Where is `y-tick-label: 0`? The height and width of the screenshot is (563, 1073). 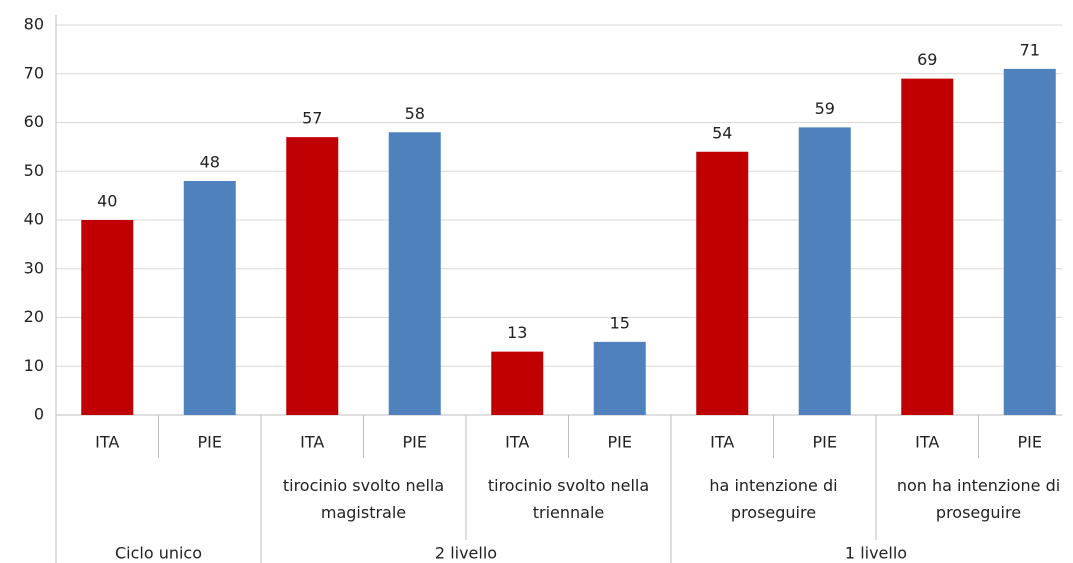 y-tick-label: 0 is located at coordinates (39, 414).